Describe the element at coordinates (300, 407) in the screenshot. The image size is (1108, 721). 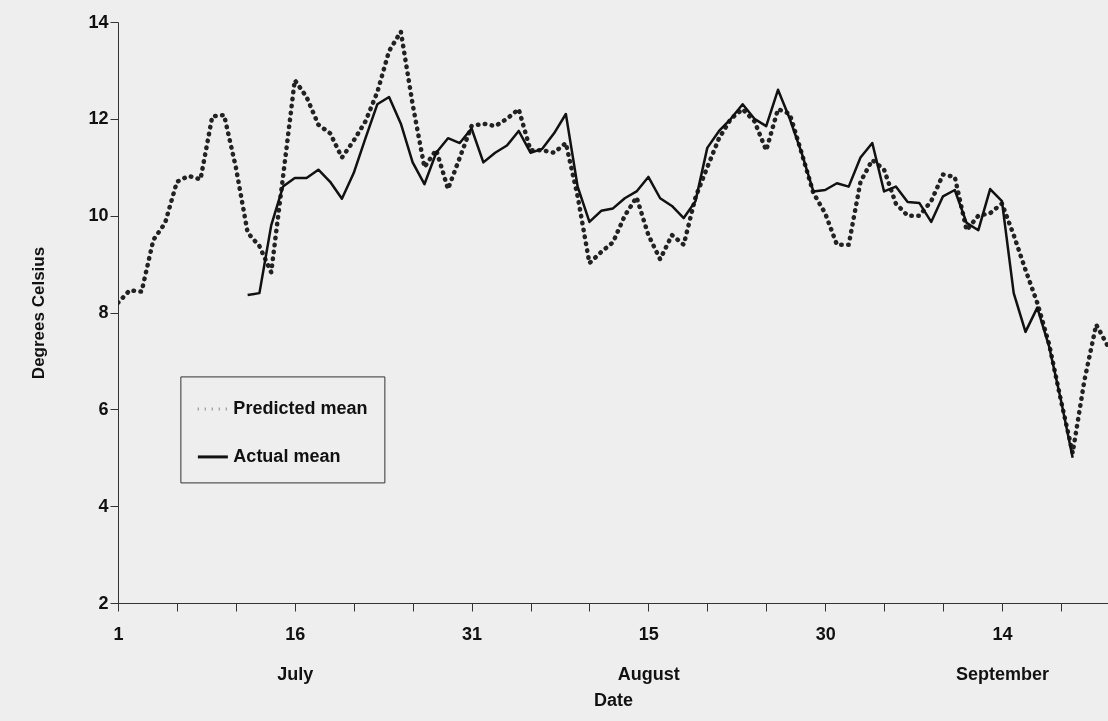
I see `legend-label: Predicted mean` at that location.